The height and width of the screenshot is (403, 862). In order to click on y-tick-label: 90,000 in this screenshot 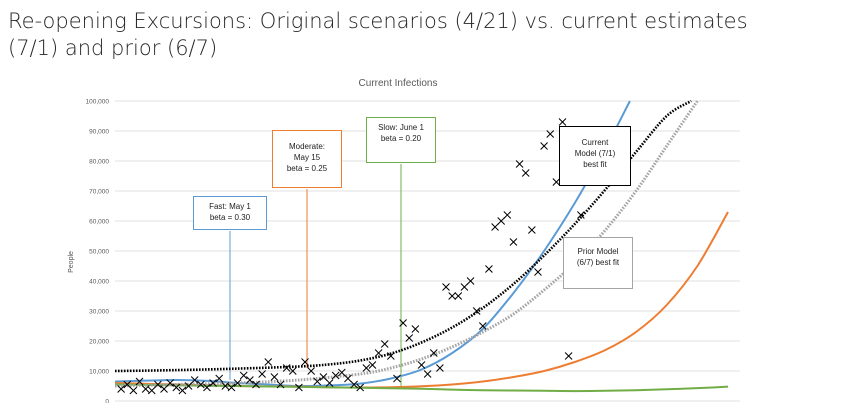, I will do `click(99, 132)`.